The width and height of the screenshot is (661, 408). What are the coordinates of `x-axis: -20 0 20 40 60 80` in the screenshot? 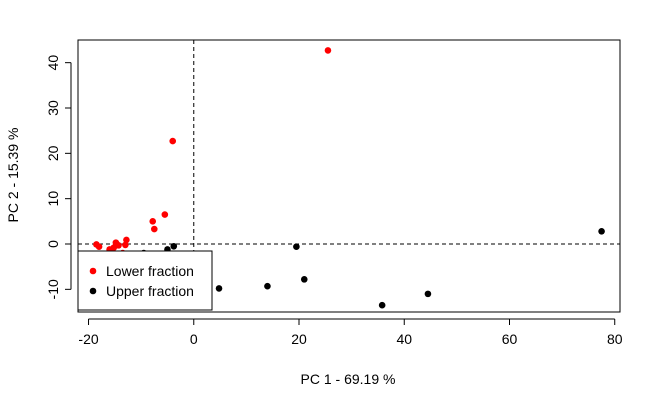 It's located at (350, 332).